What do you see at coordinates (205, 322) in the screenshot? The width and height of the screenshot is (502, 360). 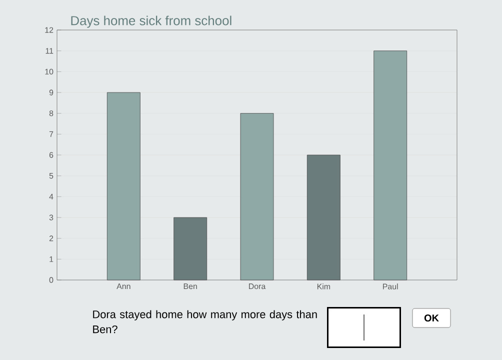 I see `text: Dora stayed home how many more days than Ben?` at bounding box center [205, 322].